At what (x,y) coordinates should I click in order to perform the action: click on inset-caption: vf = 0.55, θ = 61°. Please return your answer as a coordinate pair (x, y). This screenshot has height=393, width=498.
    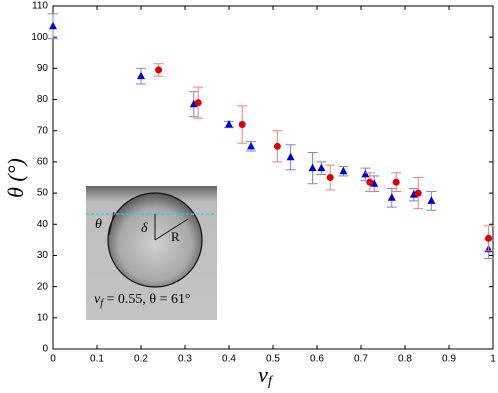
    Looking at the image, I should click on (142, 300).